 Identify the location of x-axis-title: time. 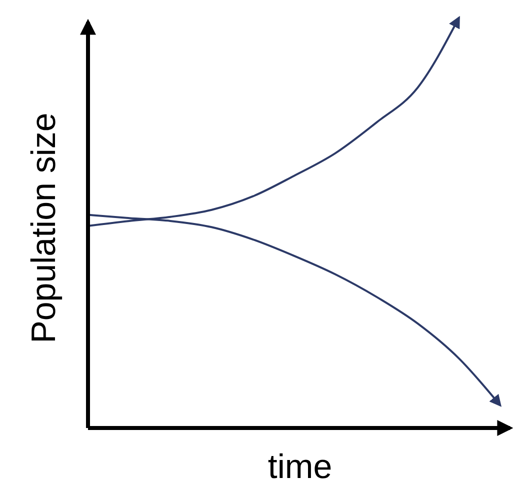
(300, 466).